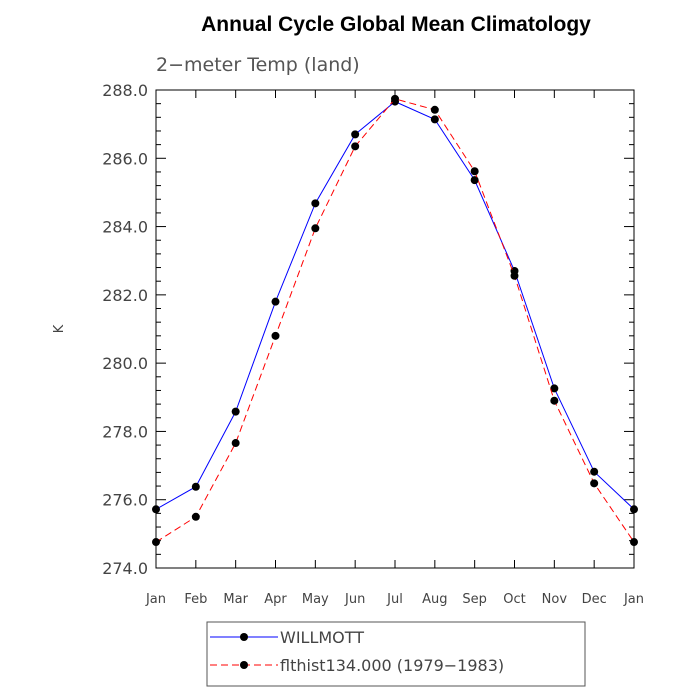  Describe the element at coordinates (125, 500) in the screenshot. I see `y-tick-label: 276.0` at that location.